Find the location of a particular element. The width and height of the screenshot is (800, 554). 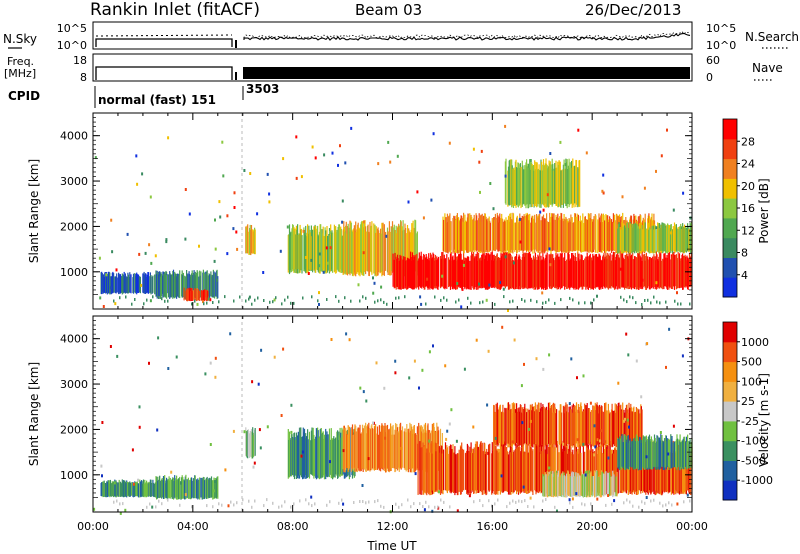

velocity-colorbar-label: Velocity [m s-1] is located at coordinates (764, 420).